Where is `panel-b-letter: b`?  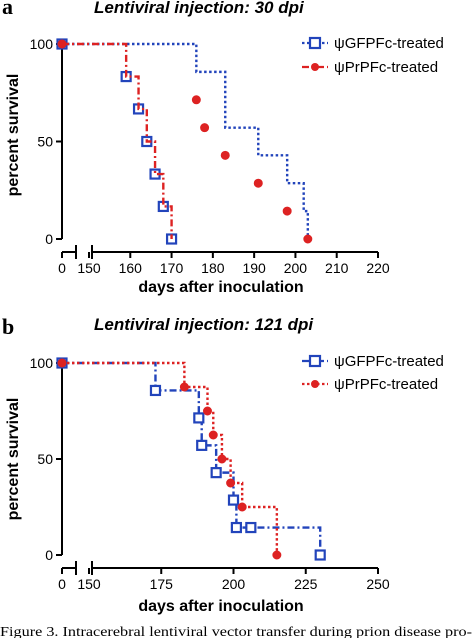 panel-b-letter: b is located at coordinates (8, 326).